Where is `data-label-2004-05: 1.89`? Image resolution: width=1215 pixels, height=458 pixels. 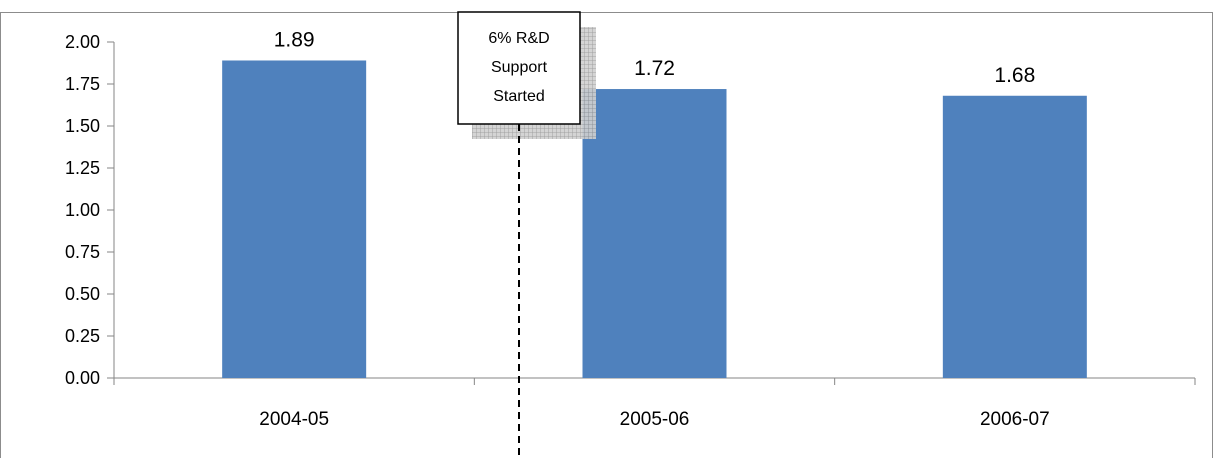 data-label-2004-05: 1.89 is located at coordinates (294, 39).